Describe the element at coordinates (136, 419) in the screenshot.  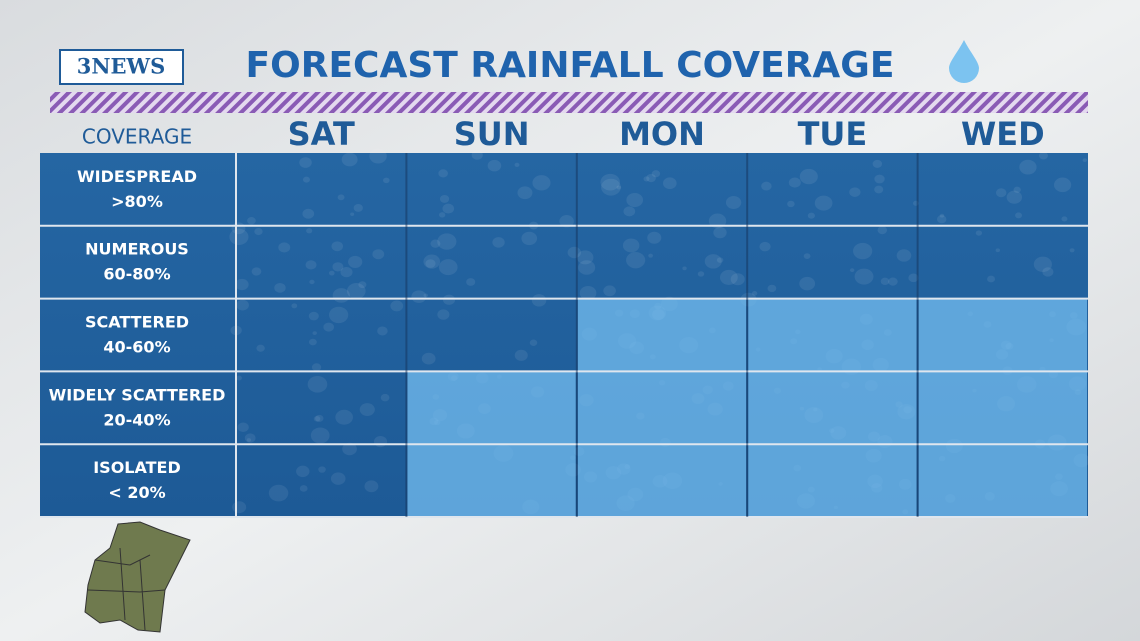
I see `band-range: 20-40%` at that location.